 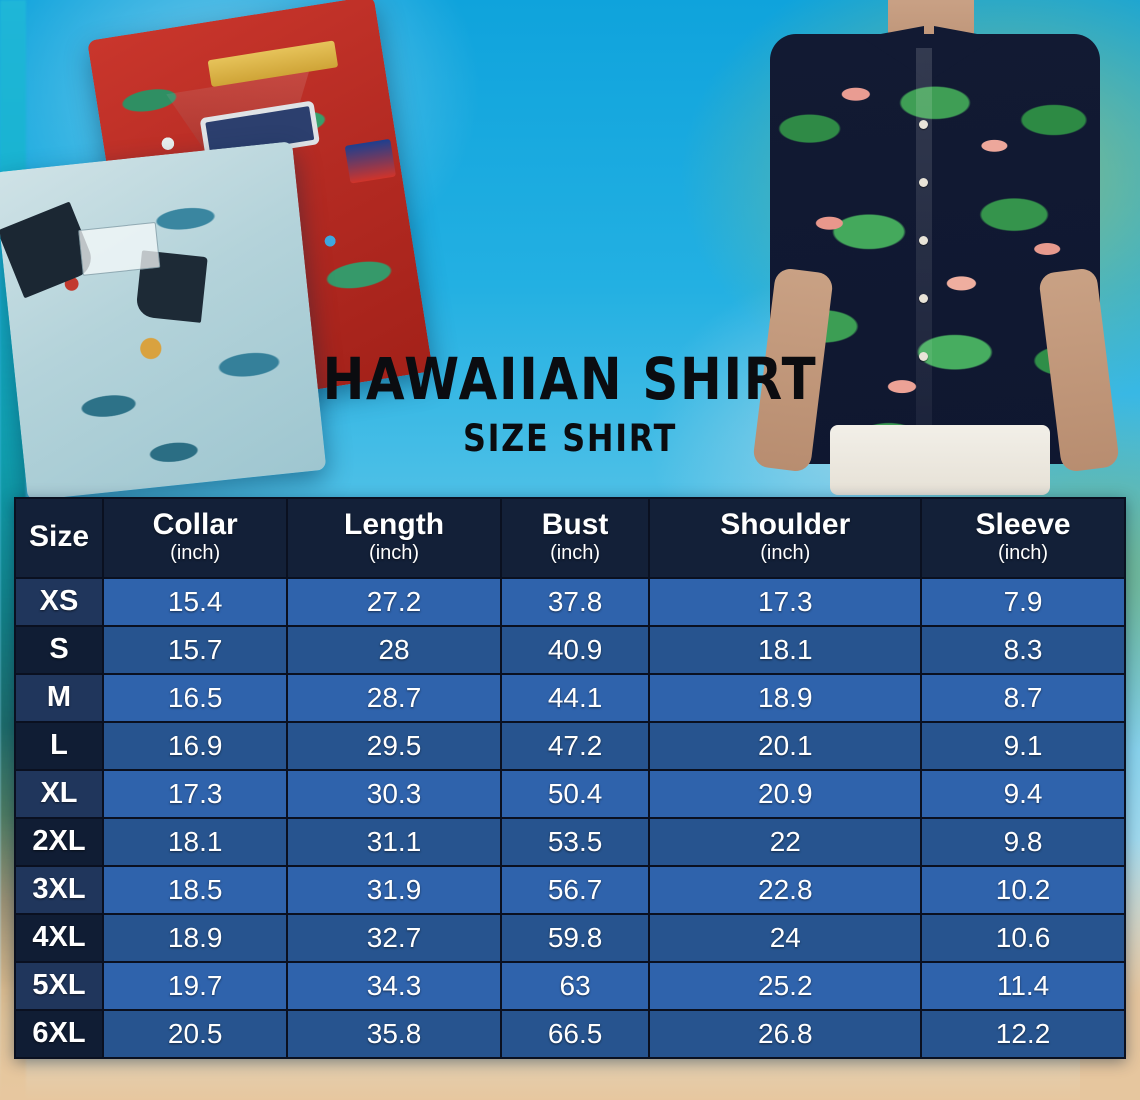 I want to click on column-header-sleeve: Sleeve (inch), so click(x=1023, y=538).